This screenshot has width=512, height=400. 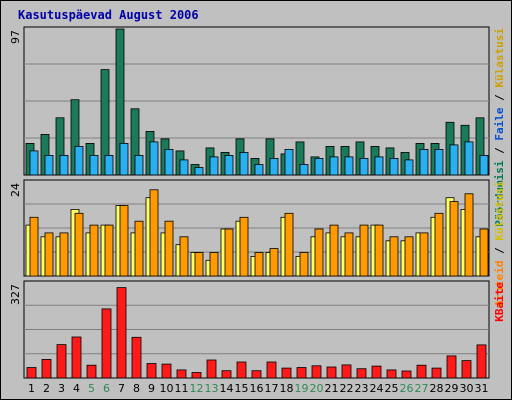 I want to click on legend-entry: Aruteid, so click(x=499, y=283).